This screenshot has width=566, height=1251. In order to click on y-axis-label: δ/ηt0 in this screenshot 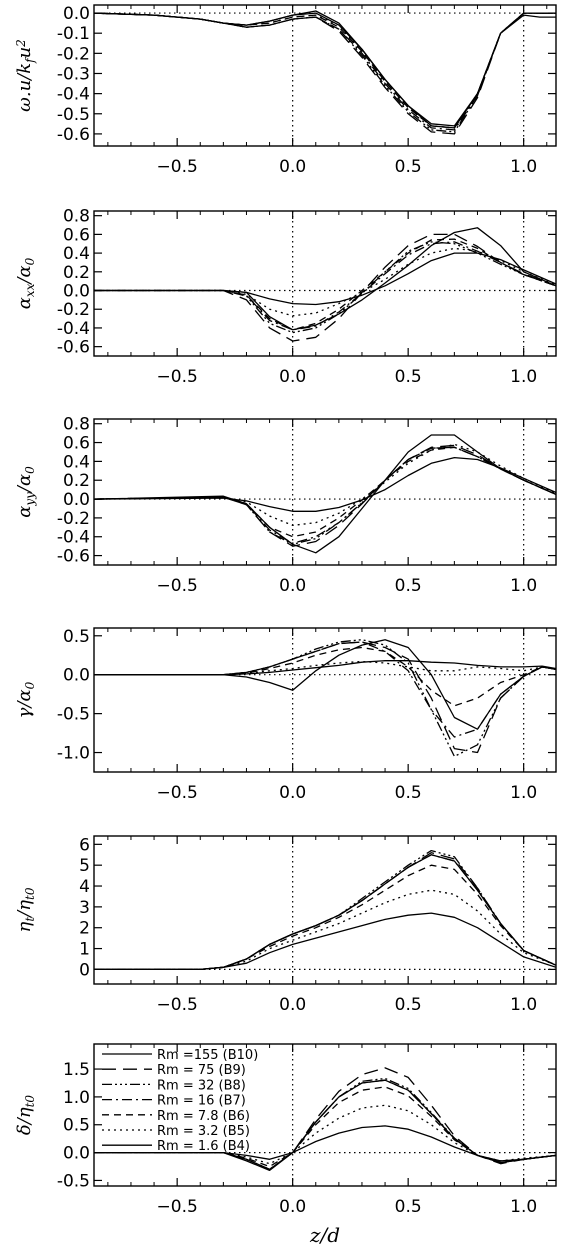, I will do `click(25, 1115)`.